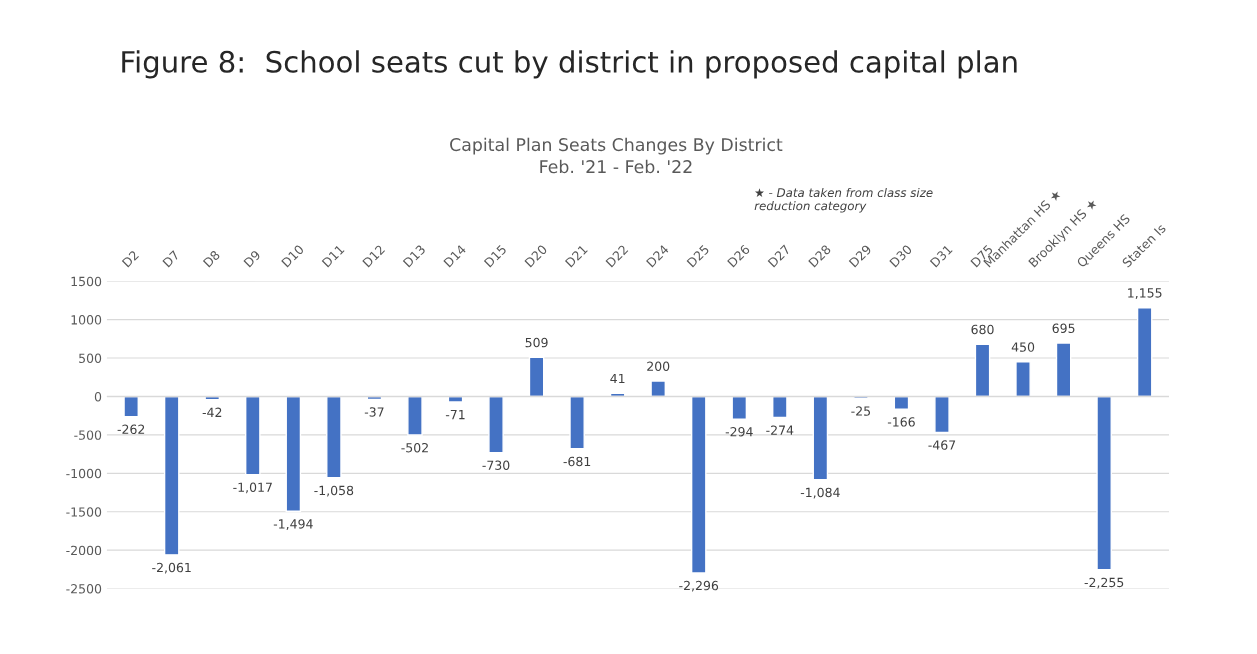 This screenshot has height=654, width=1257. I want to click on data-label: -681, so click(577, 461).